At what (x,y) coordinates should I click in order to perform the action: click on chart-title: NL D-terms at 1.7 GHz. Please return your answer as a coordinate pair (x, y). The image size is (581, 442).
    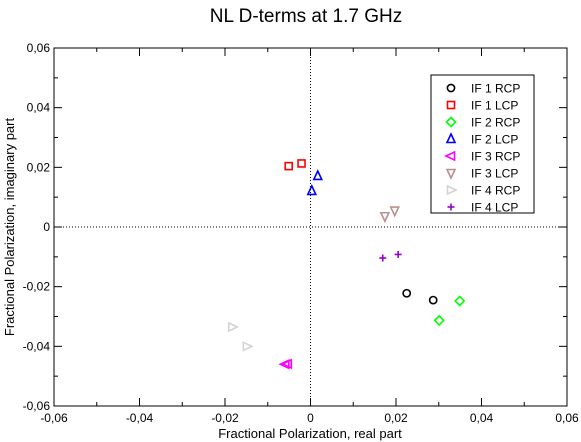
    Looking at the image, I should click on (306, 16).